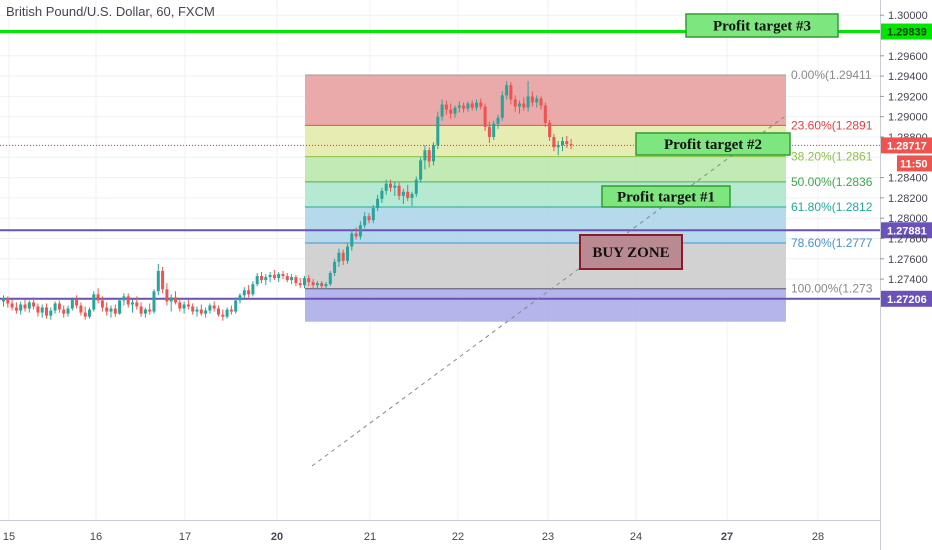 The width and height of the screenshot is (932, 550). What do you see at coordinates (370, 537) in the screenshot?
I see `time-tick-label: 21` at bounding box center [370, 537].